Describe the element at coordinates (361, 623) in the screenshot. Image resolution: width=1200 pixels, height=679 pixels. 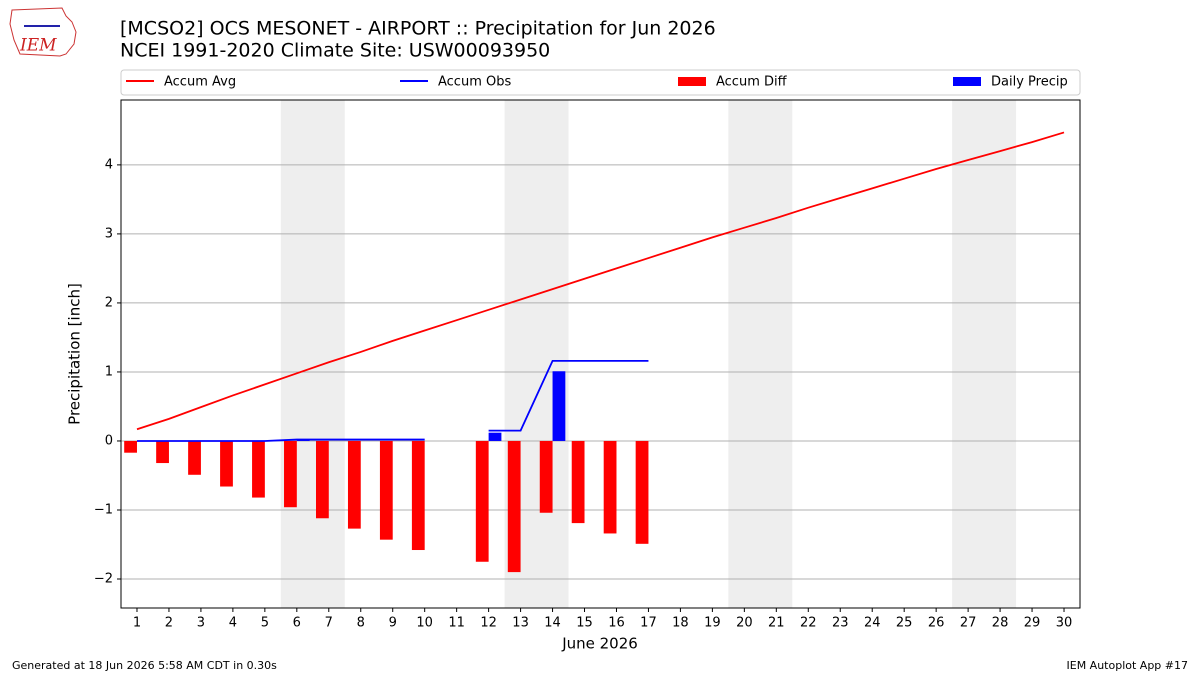
I see `x-tick-label: 8` at that location.